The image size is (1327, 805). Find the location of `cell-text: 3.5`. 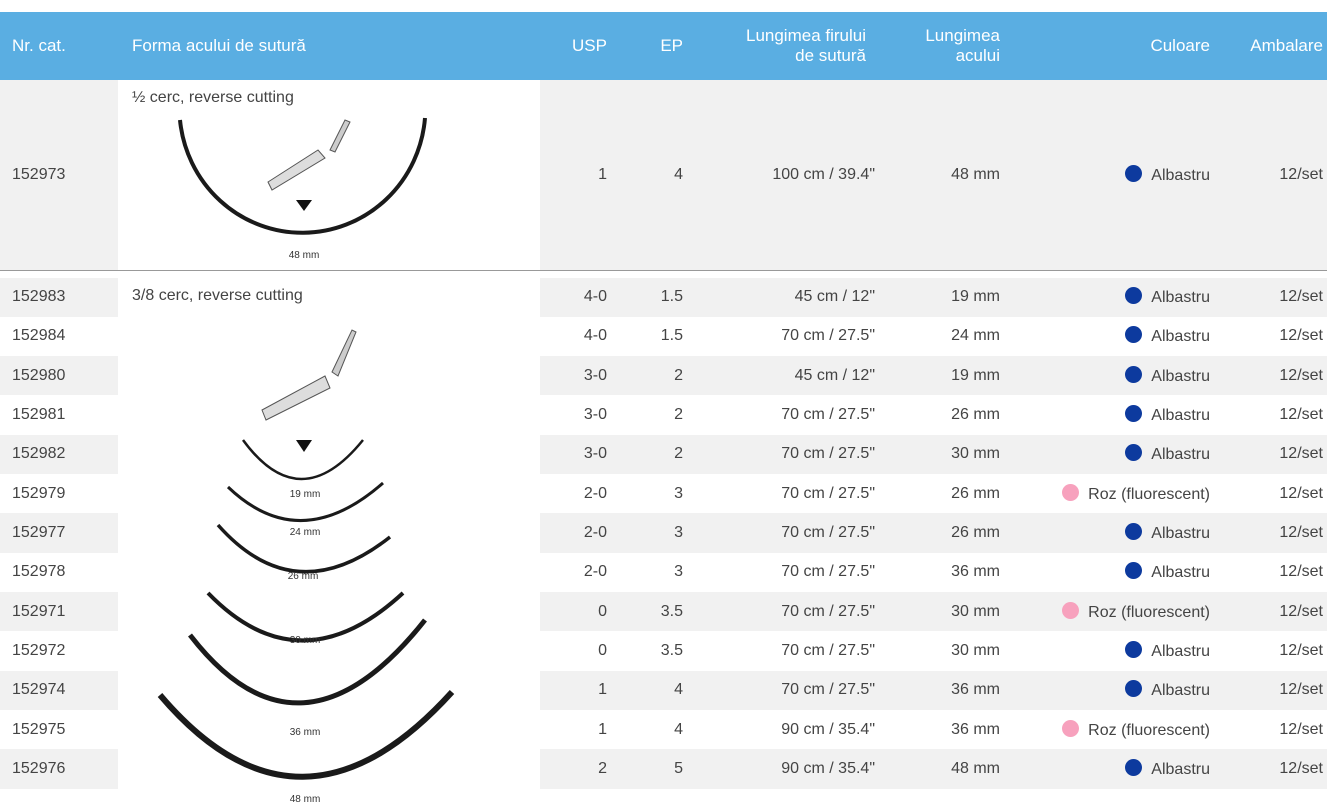

cell-text: 3.5 is located at coordinates (671, 651).